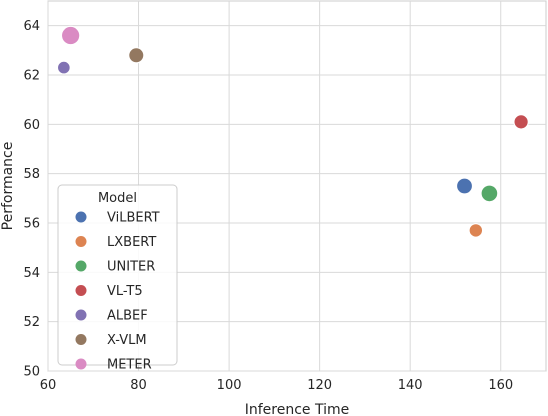 The width and height of the screenshot is (548, 416). What do you see at coordinates (48, 385) in the screenshot?
I see `x-tick-label: 60` at bounding box center [48, 385].